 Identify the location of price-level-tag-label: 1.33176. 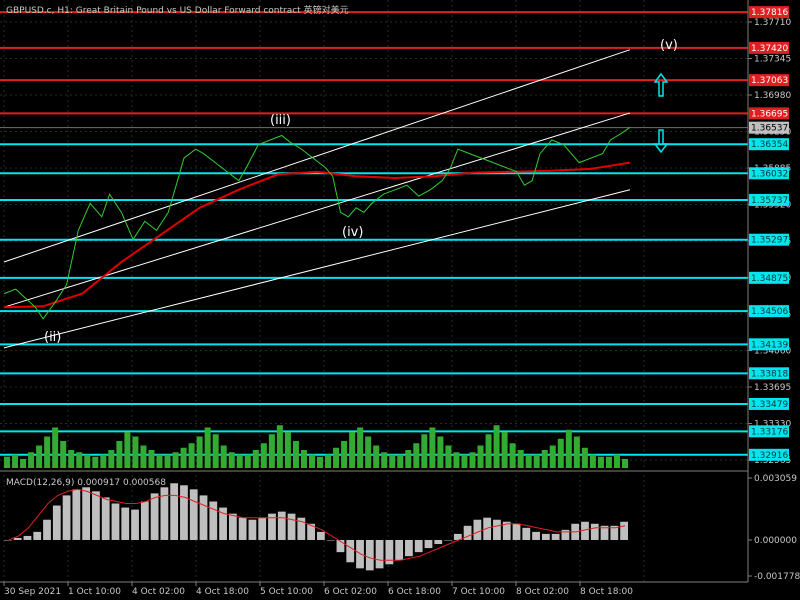
(769, 432).